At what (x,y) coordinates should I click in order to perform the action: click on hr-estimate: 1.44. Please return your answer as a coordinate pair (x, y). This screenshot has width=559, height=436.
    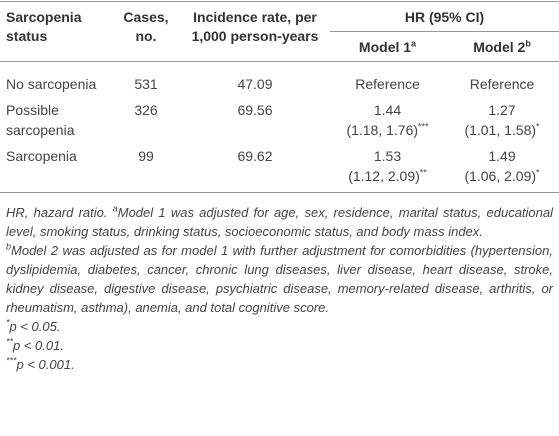
    Looking at the image, I should click on (387, 110).